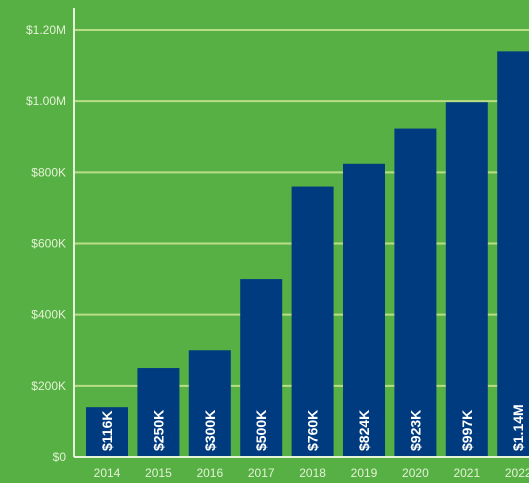  I want to click on x-tick-label: 2022, so click(517, 473).